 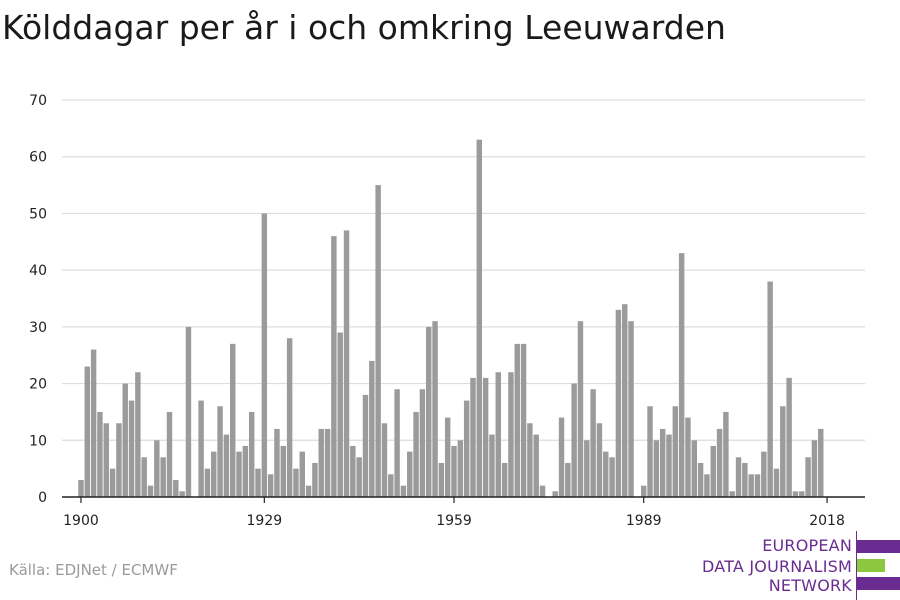 I want to click on bar-1937, so click(x=315, y=479).